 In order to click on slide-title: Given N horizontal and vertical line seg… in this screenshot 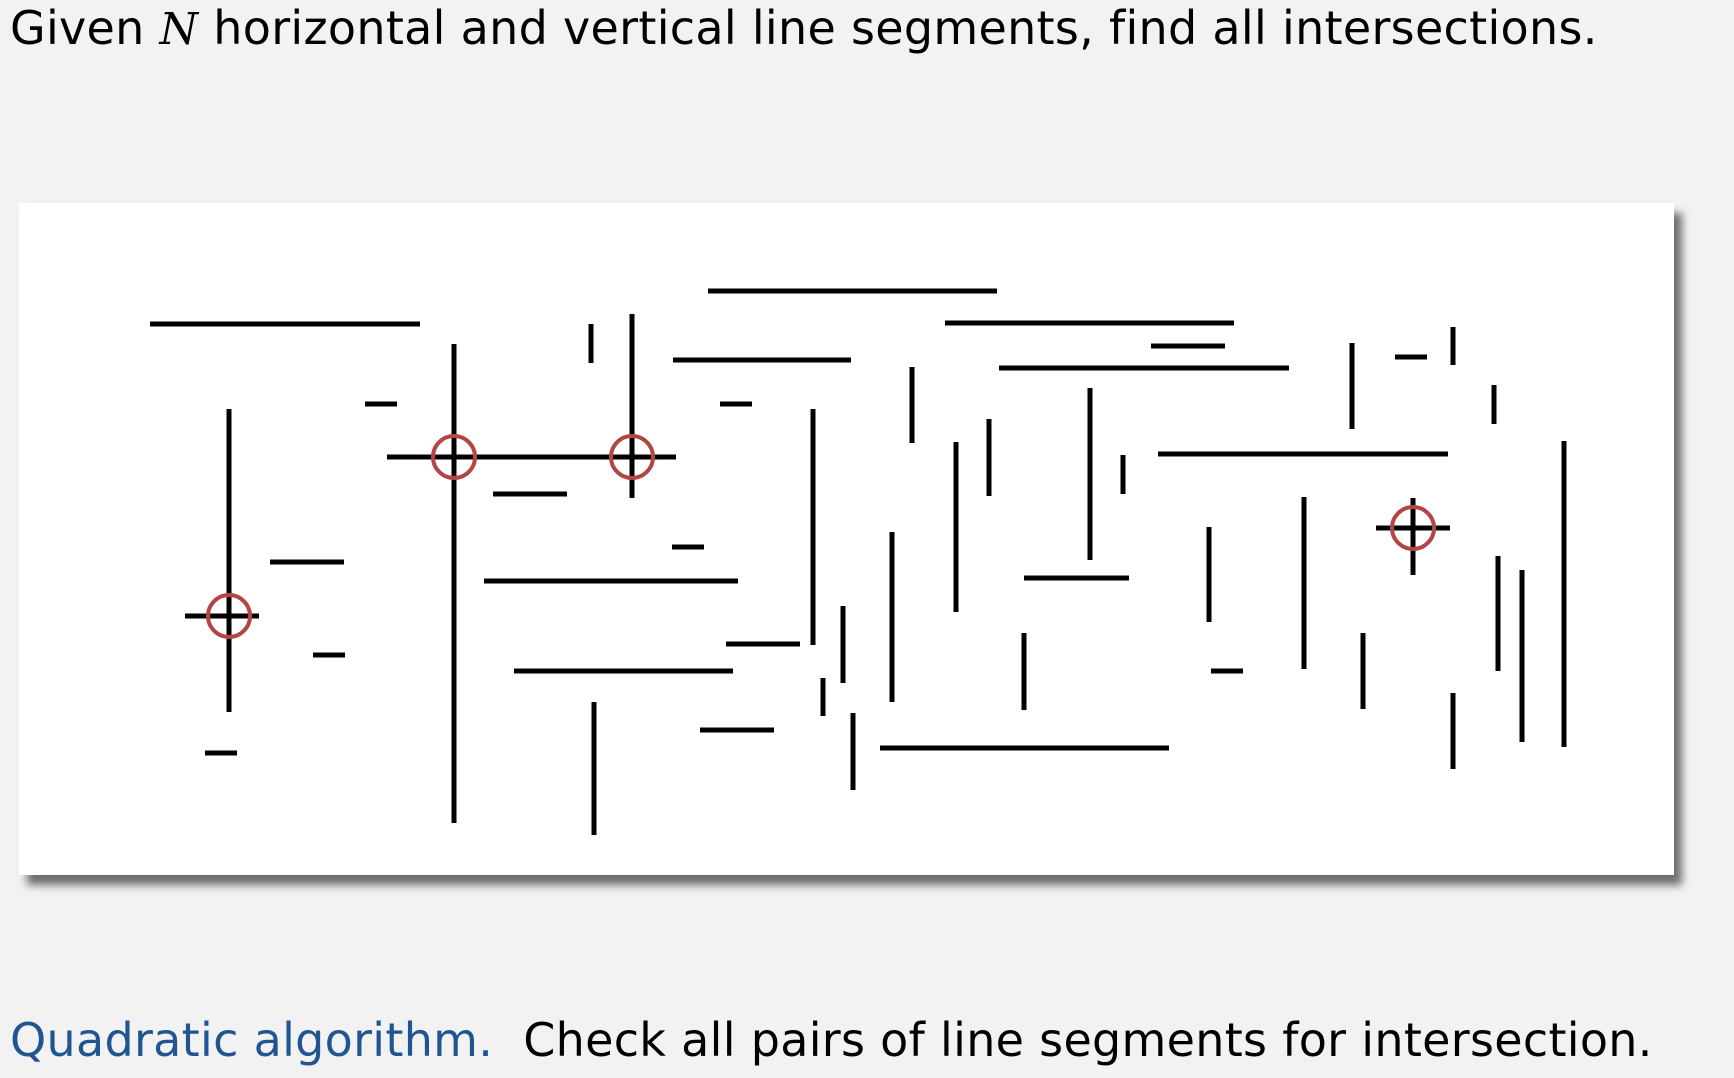, I will do `click(804, 29)`.